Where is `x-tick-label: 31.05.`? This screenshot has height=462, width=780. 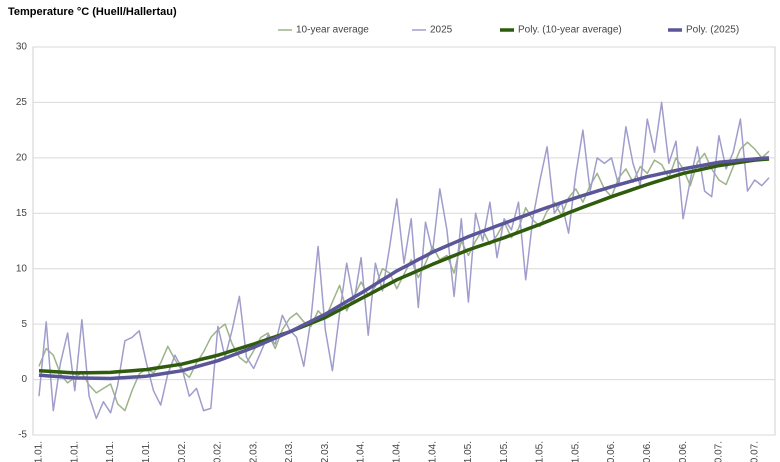
x-tick-label: 31.05. is located at coordinates (575, 451).